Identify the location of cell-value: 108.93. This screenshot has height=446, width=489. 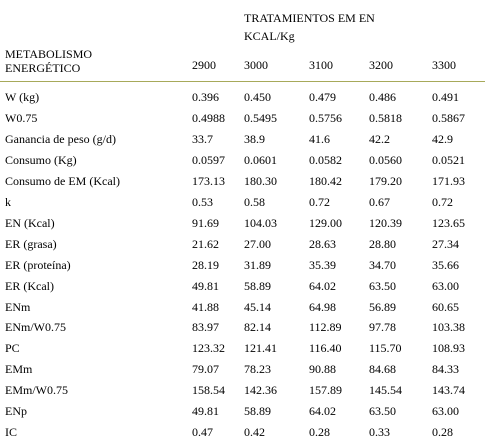
(448, 348).